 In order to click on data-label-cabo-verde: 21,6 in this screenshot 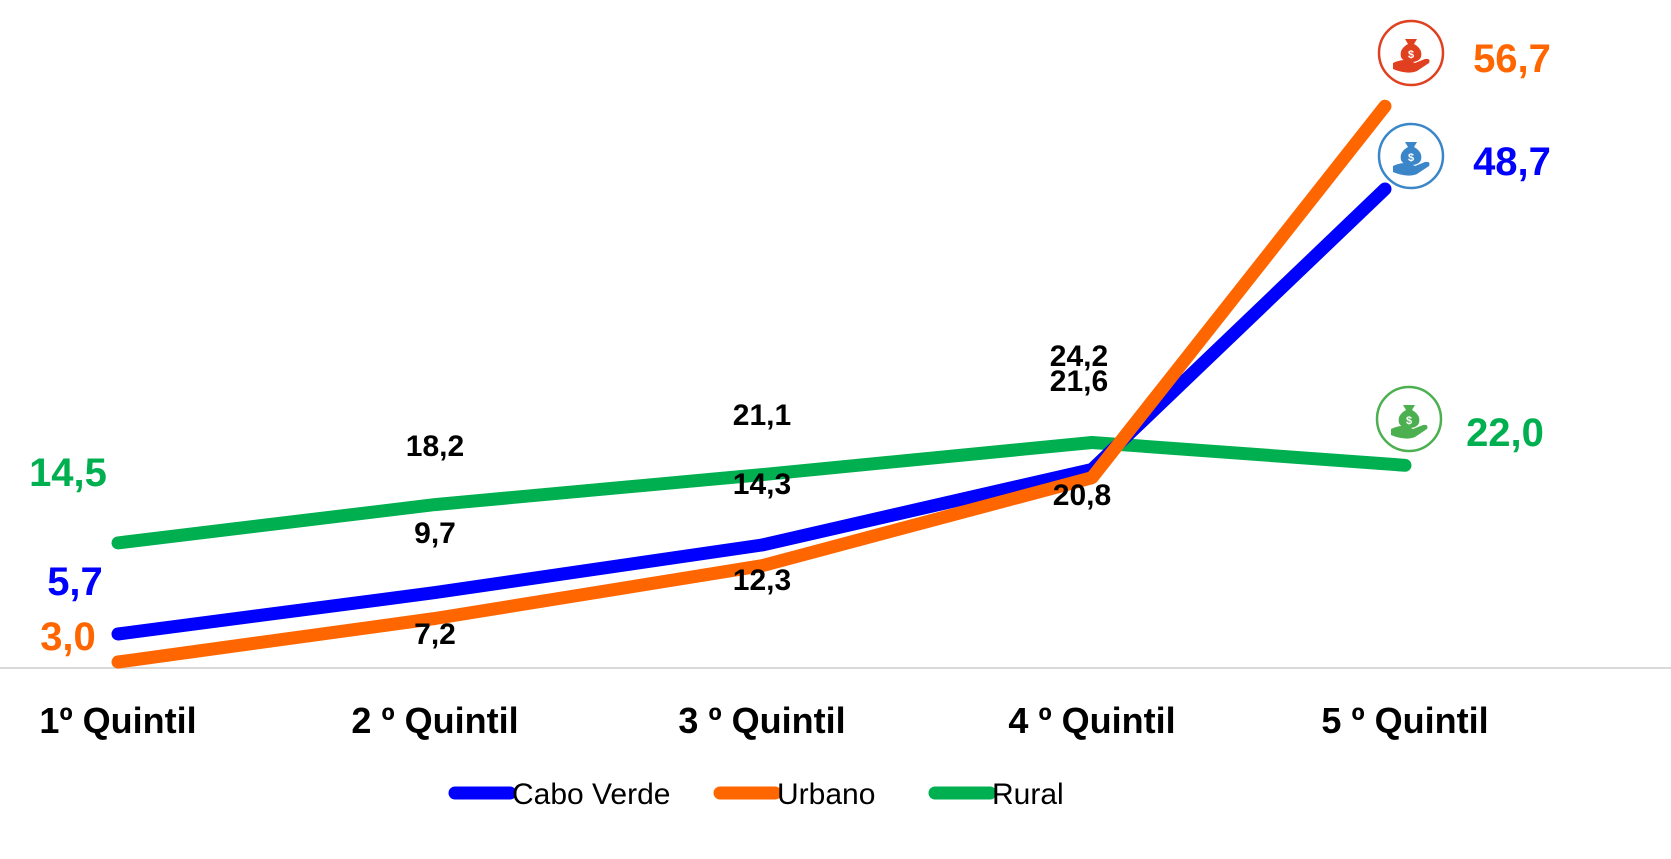, I will do `click(1079, 381)`.